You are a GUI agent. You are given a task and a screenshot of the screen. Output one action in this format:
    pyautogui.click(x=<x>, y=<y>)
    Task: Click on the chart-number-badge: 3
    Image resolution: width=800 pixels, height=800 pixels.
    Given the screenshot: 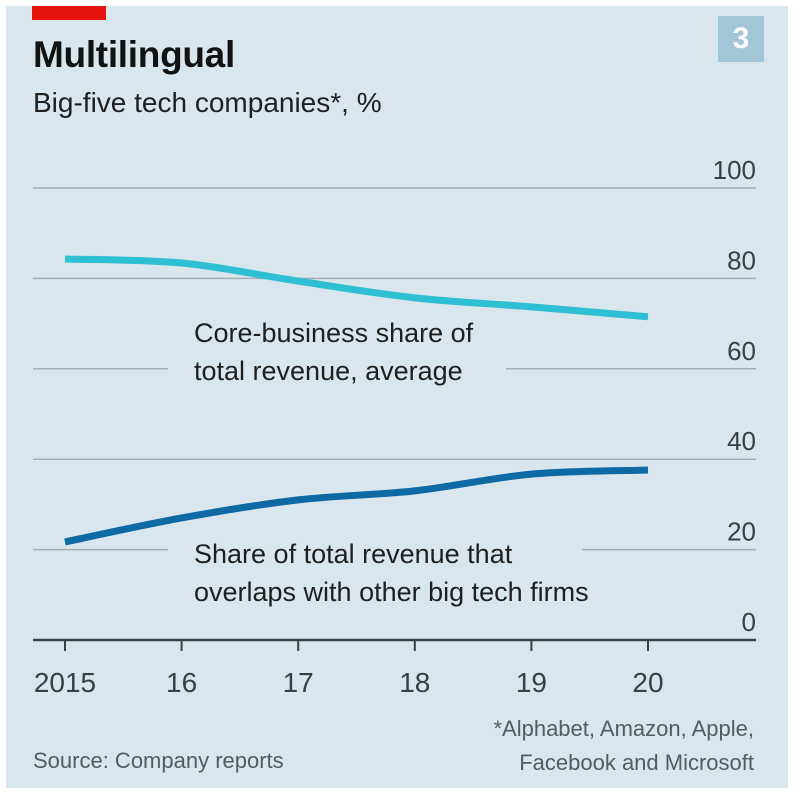 What is the action you would take?
    pyautogui.click(x=741, y=39)
    